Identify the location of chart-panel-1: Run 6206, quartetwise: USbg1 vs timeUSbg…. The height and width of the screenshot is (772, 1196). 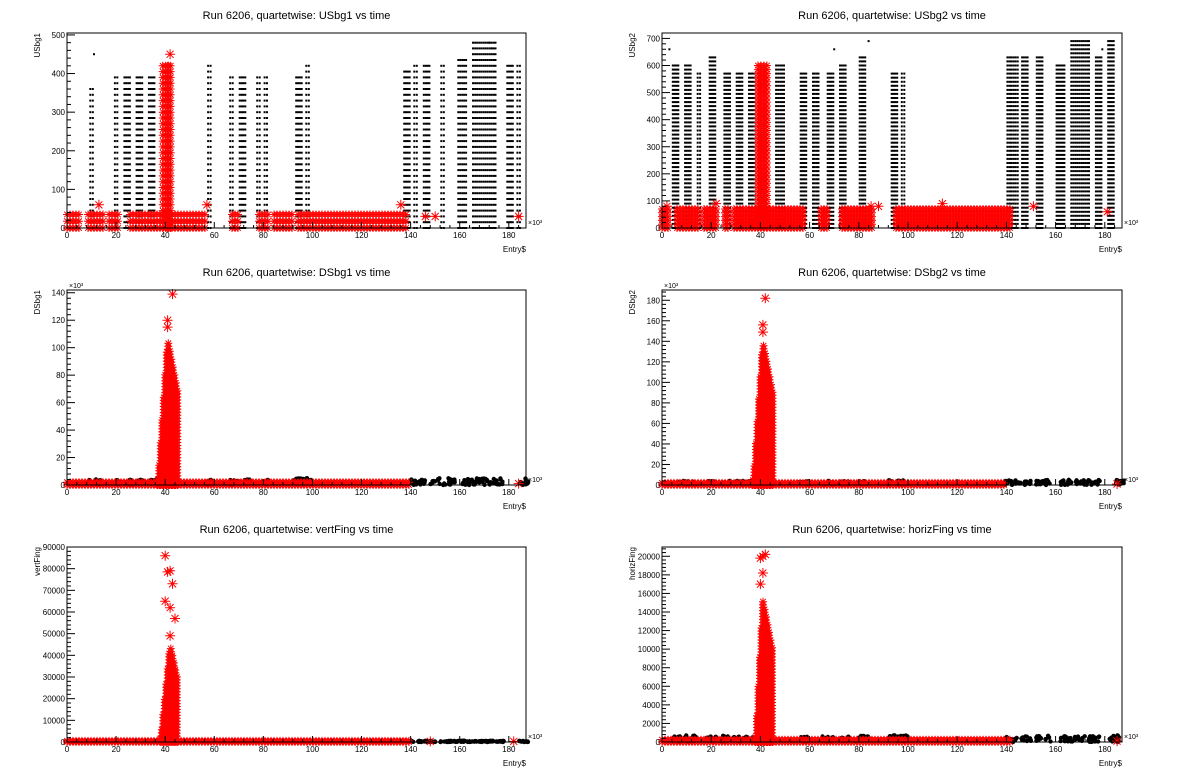
(288, 132).